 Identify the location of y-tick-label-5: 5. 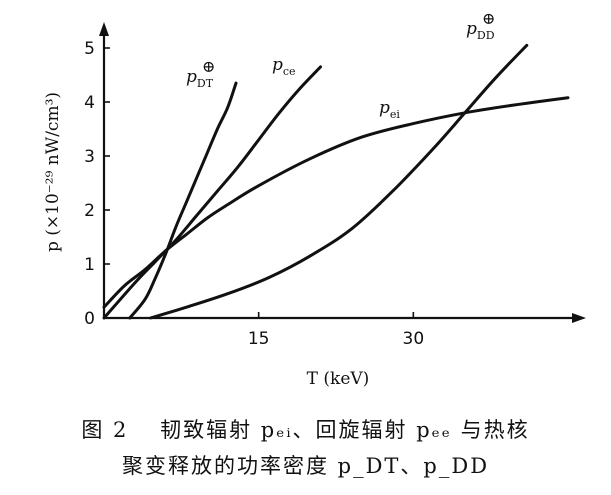
(89, 49).